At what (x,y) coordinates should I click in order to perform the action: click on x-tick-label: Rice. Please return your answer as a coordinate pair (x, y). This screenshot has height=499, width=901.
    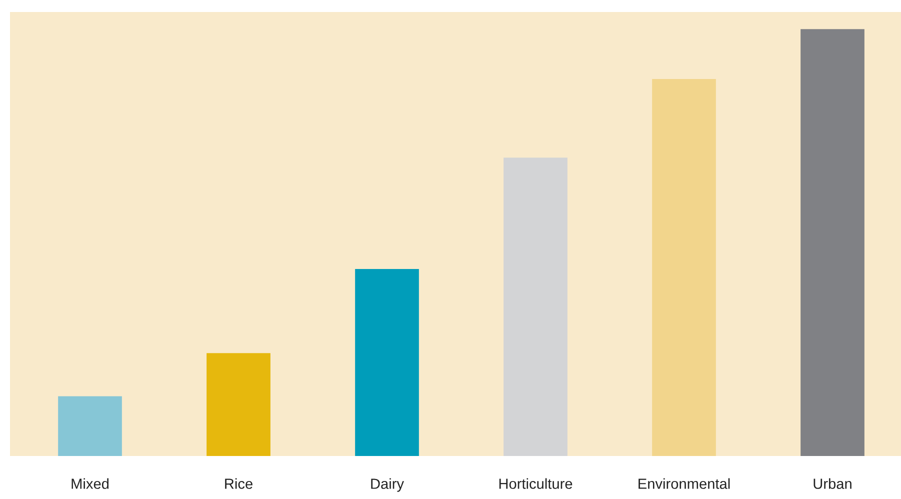
    Looking at the image, I should click on (238, 483).